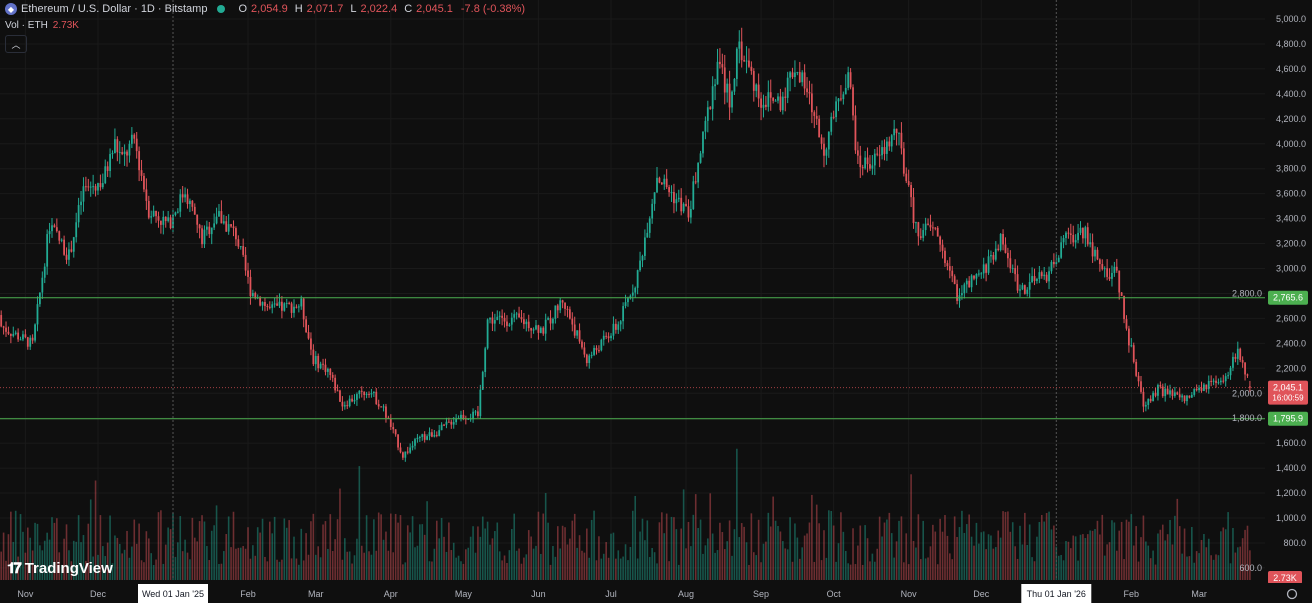  I want to click on tradingview-logo: 𝟏𝟕 TradingView, so click(60, 568).